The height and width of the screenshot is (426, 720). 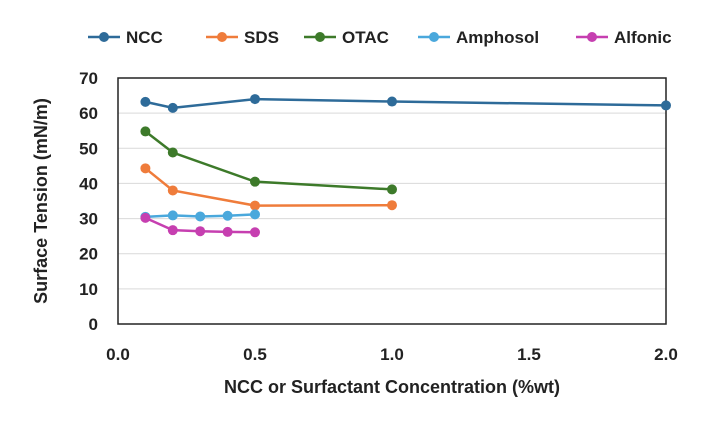 I want to click on series-otac, so click(x=268, y=160).